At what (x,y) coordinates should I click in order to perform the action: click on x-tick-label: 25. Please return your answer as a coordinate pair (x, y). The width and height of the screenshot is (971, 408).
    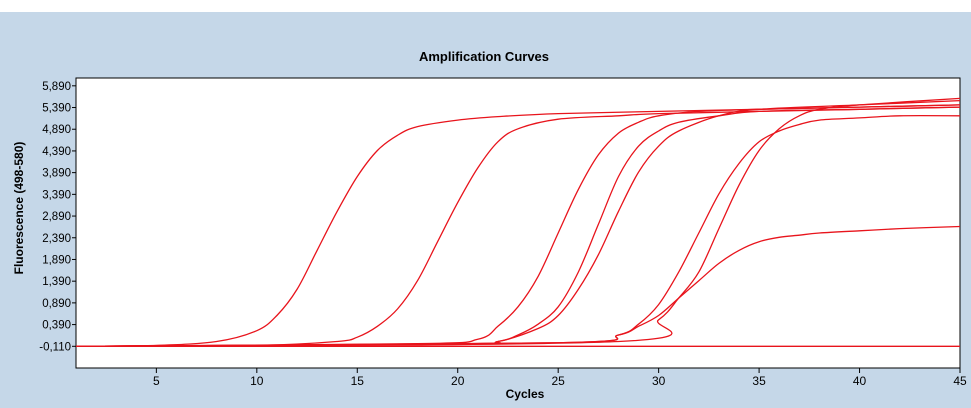
    Looking at the image, I should click on (559, 381).